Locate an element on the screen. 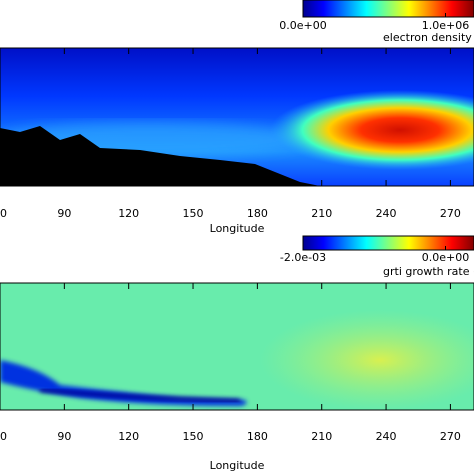 The image size is (474, 474). colorbar-label: grti growth rate ( is located at coordinates (428, 271).